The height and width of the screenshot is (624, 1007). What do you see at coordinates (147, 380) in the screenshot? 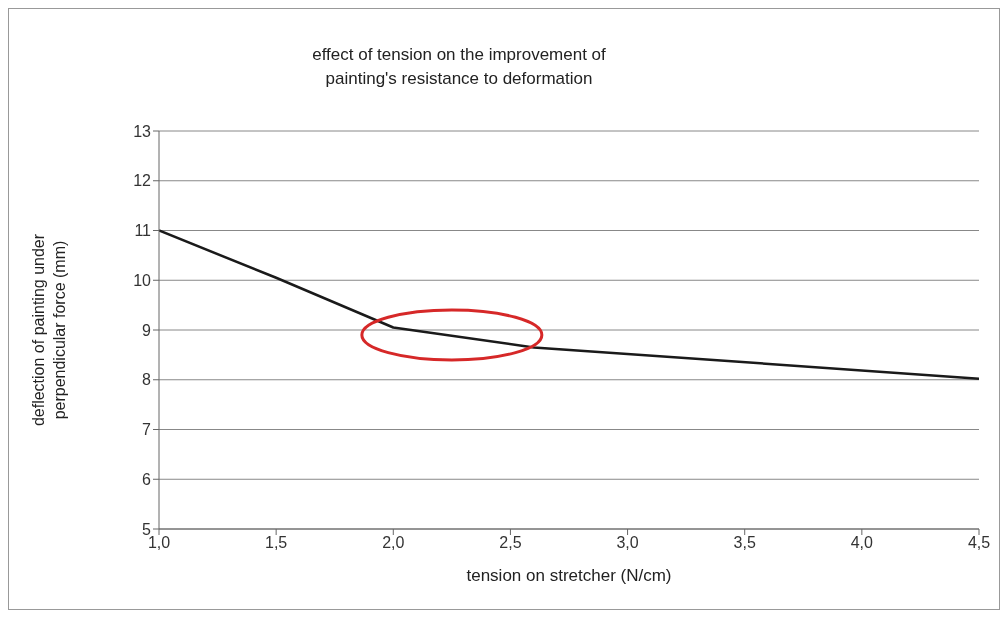
I see `y-tick-label: 8` at bounding box center [147, 380].